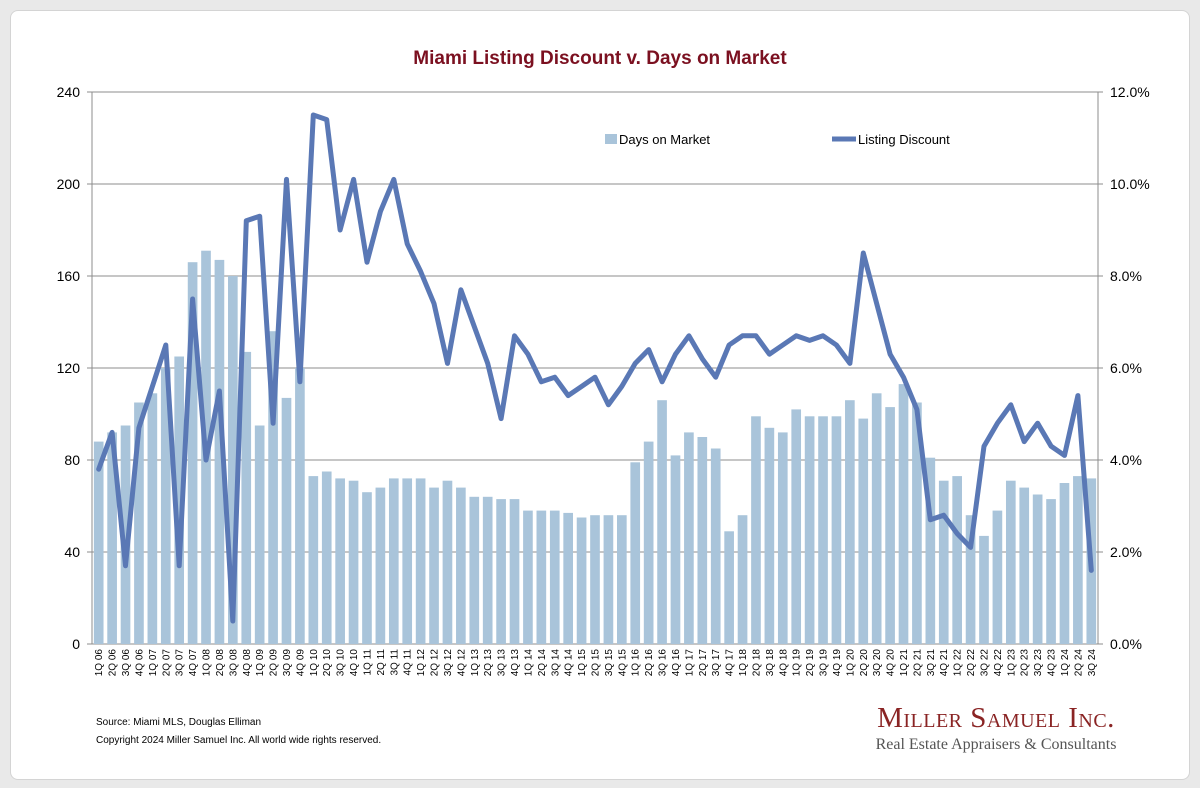 Image resolution: width=1200 pixels, height=788 pixels. I want to click on x-tick-label: 3Q 14, so click(555, 663).